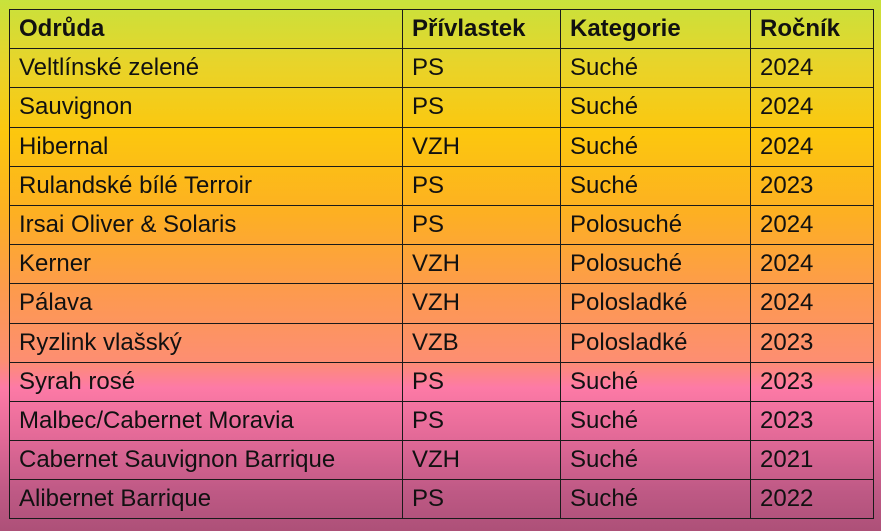 This screenshot has width=881, height=531. Describe the element at coordinates (655, 29) in the screenshot. I see `header-category: Kategorie` at that location.